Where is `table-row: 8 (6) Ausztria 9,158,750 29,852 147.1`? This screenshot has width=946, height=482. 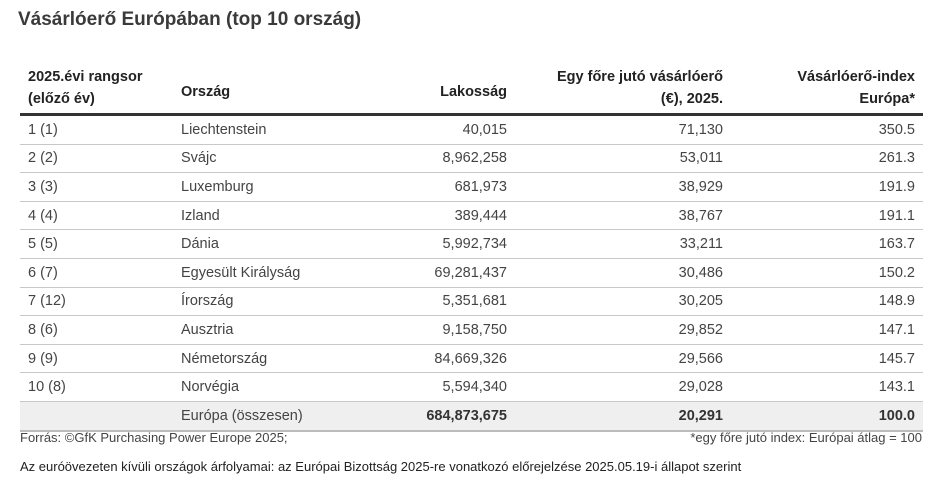
table-row: 8 (6) Ausztria 9,158,750 29,852 147.1 is located at coordinates (471, 330).